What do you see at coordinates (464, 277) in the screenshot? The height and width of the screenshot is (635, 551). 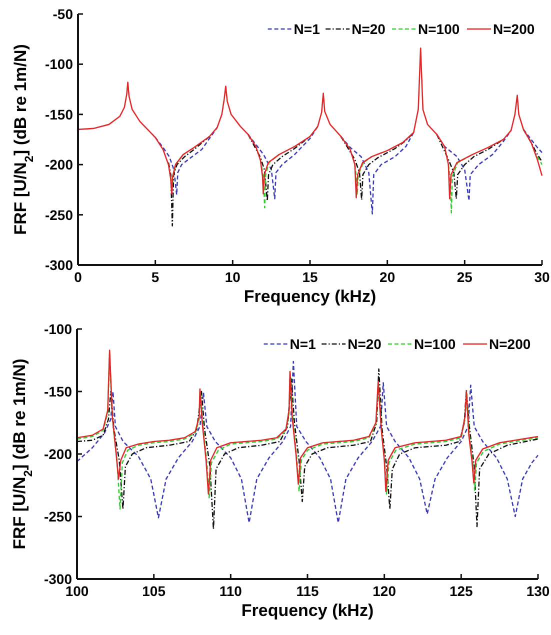 I see `x-tick-label: 25` at bounding box center [464, 277].